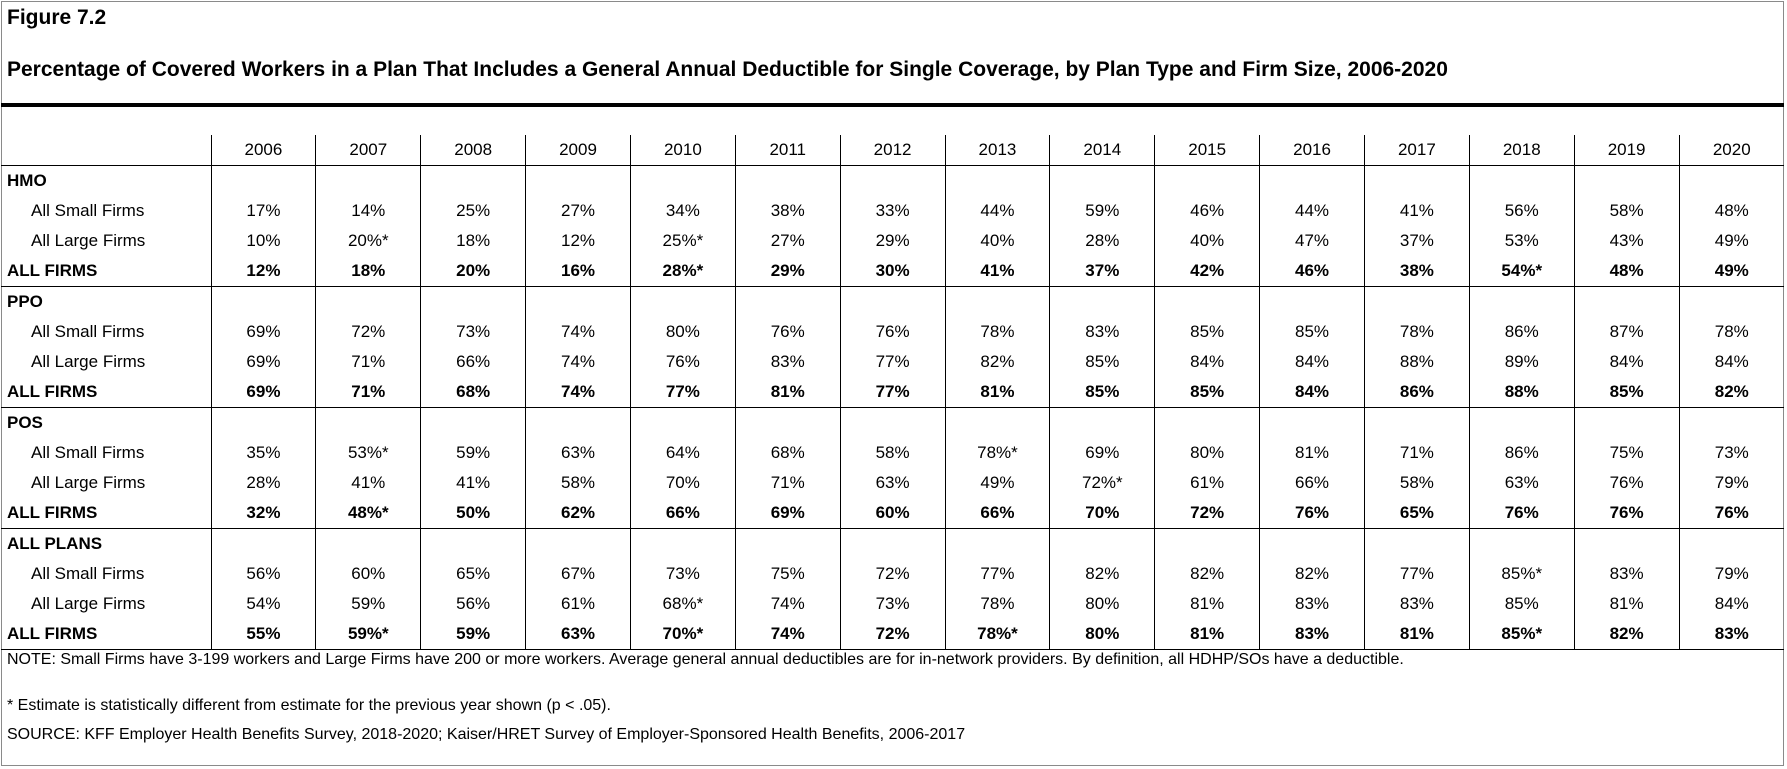 This screenshot has width=1787, height=769. What do you see at coordinates (106, 543) in the screenshot?
I see `section-label: ALL PLANS` at bounding box center [106, 543].